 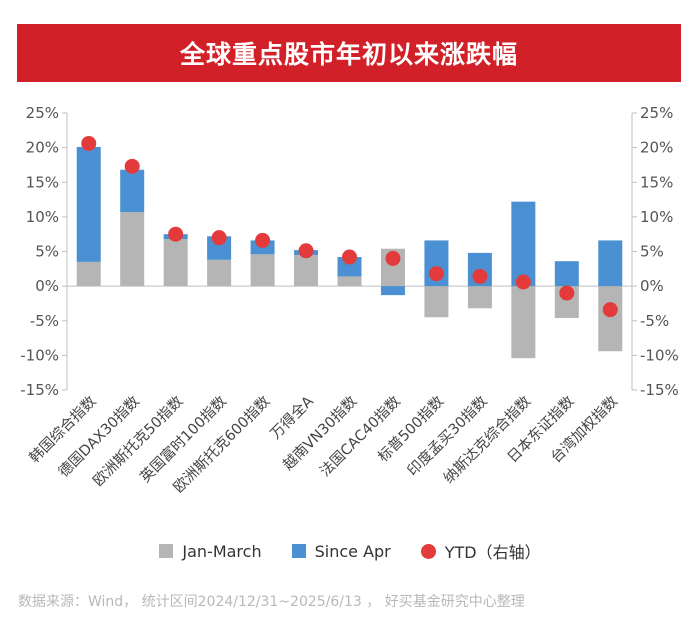 I want to click on category-label: 法国CAC40指数, so click(x=361, y=436).